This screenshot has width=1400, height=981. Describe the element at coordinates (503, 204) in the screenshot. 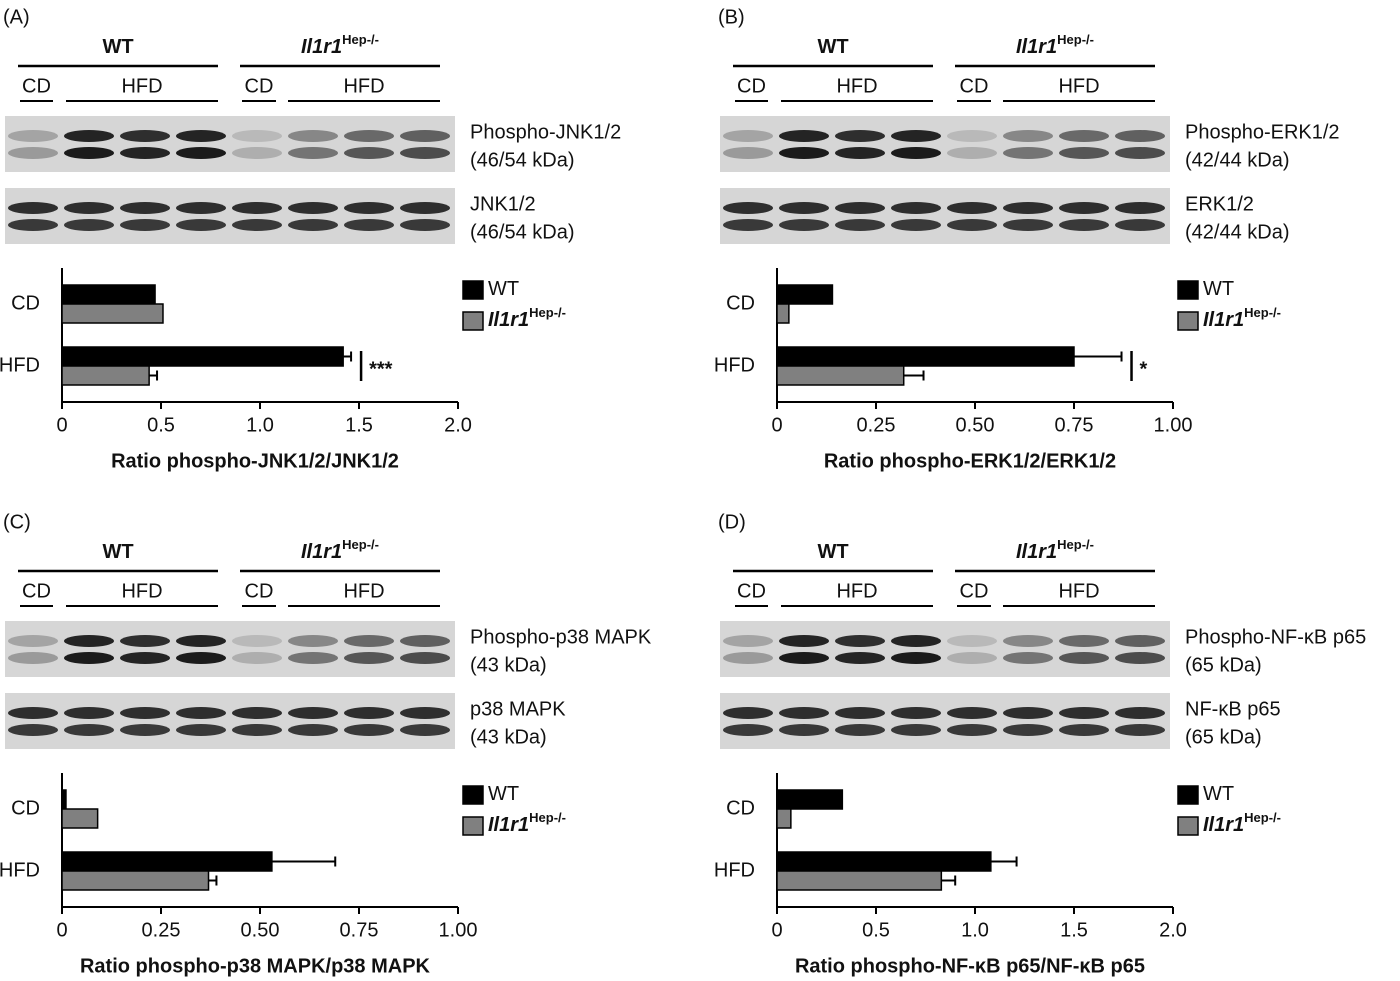

I see `blot-label: JNK1/2` at that location.